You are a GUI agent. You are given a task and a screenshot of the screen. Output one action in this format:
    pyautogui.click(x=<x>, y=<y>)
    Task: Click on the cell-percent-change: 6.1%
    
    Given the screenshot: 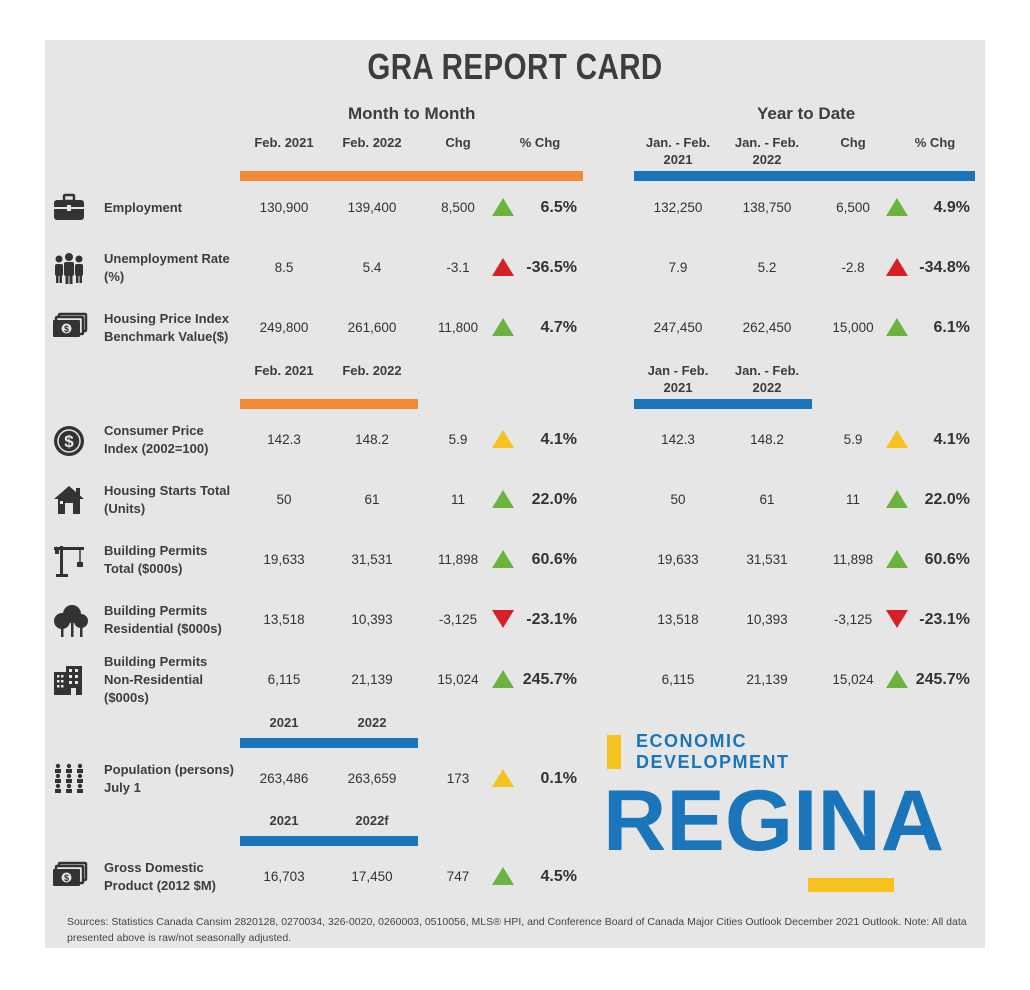 What is the action you would take?
    pyautogui.click(x=951, y=327)
    